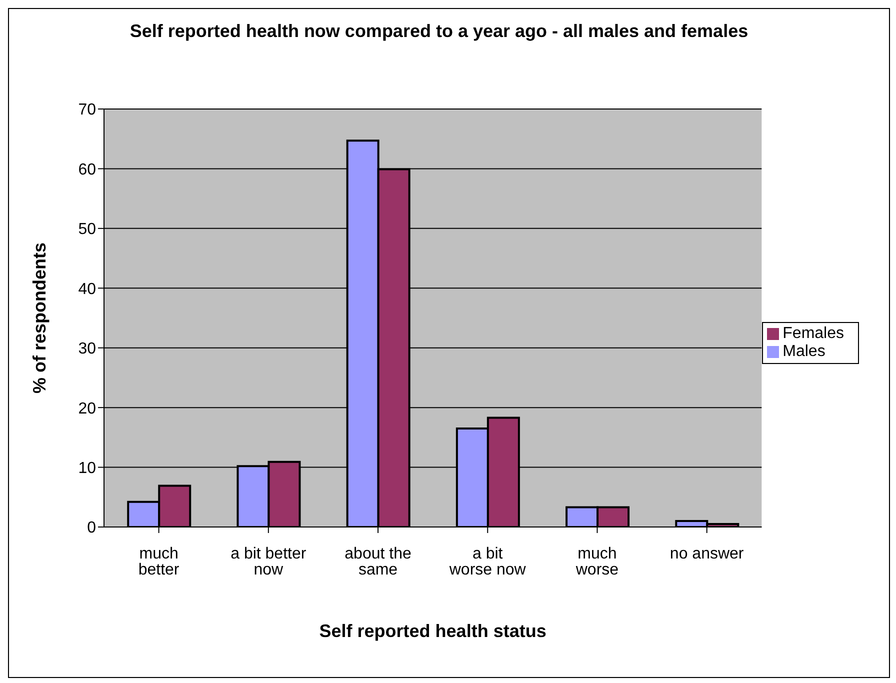 The image size is (896, 683). What do you see at coordinates (87, 409) in the screenshot?
I see `y-tick-label: 20` at bounding box center [87, 409].